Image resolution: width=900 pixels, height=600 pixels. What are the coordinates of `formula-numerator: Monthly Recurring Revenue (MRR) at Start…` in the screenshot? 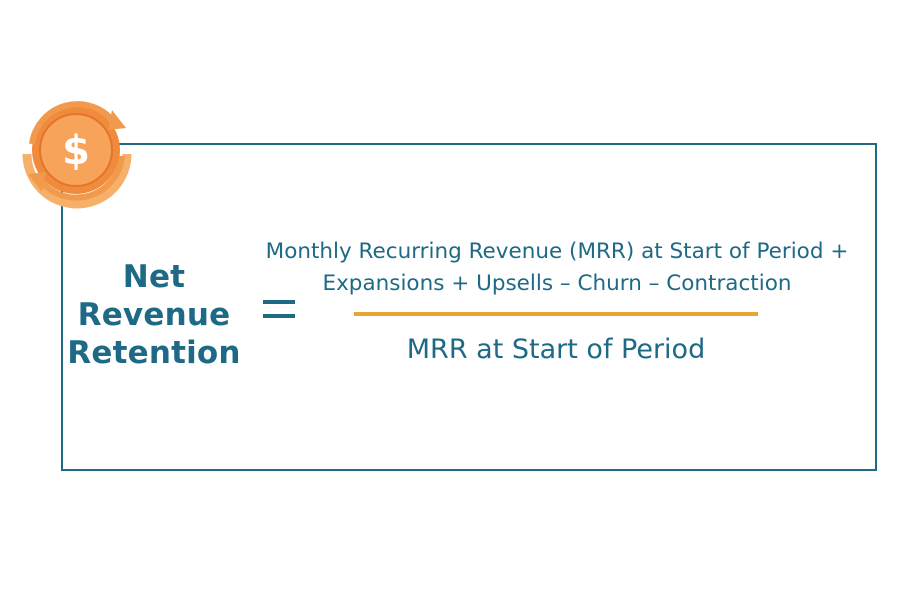 It's located at (557, 268).